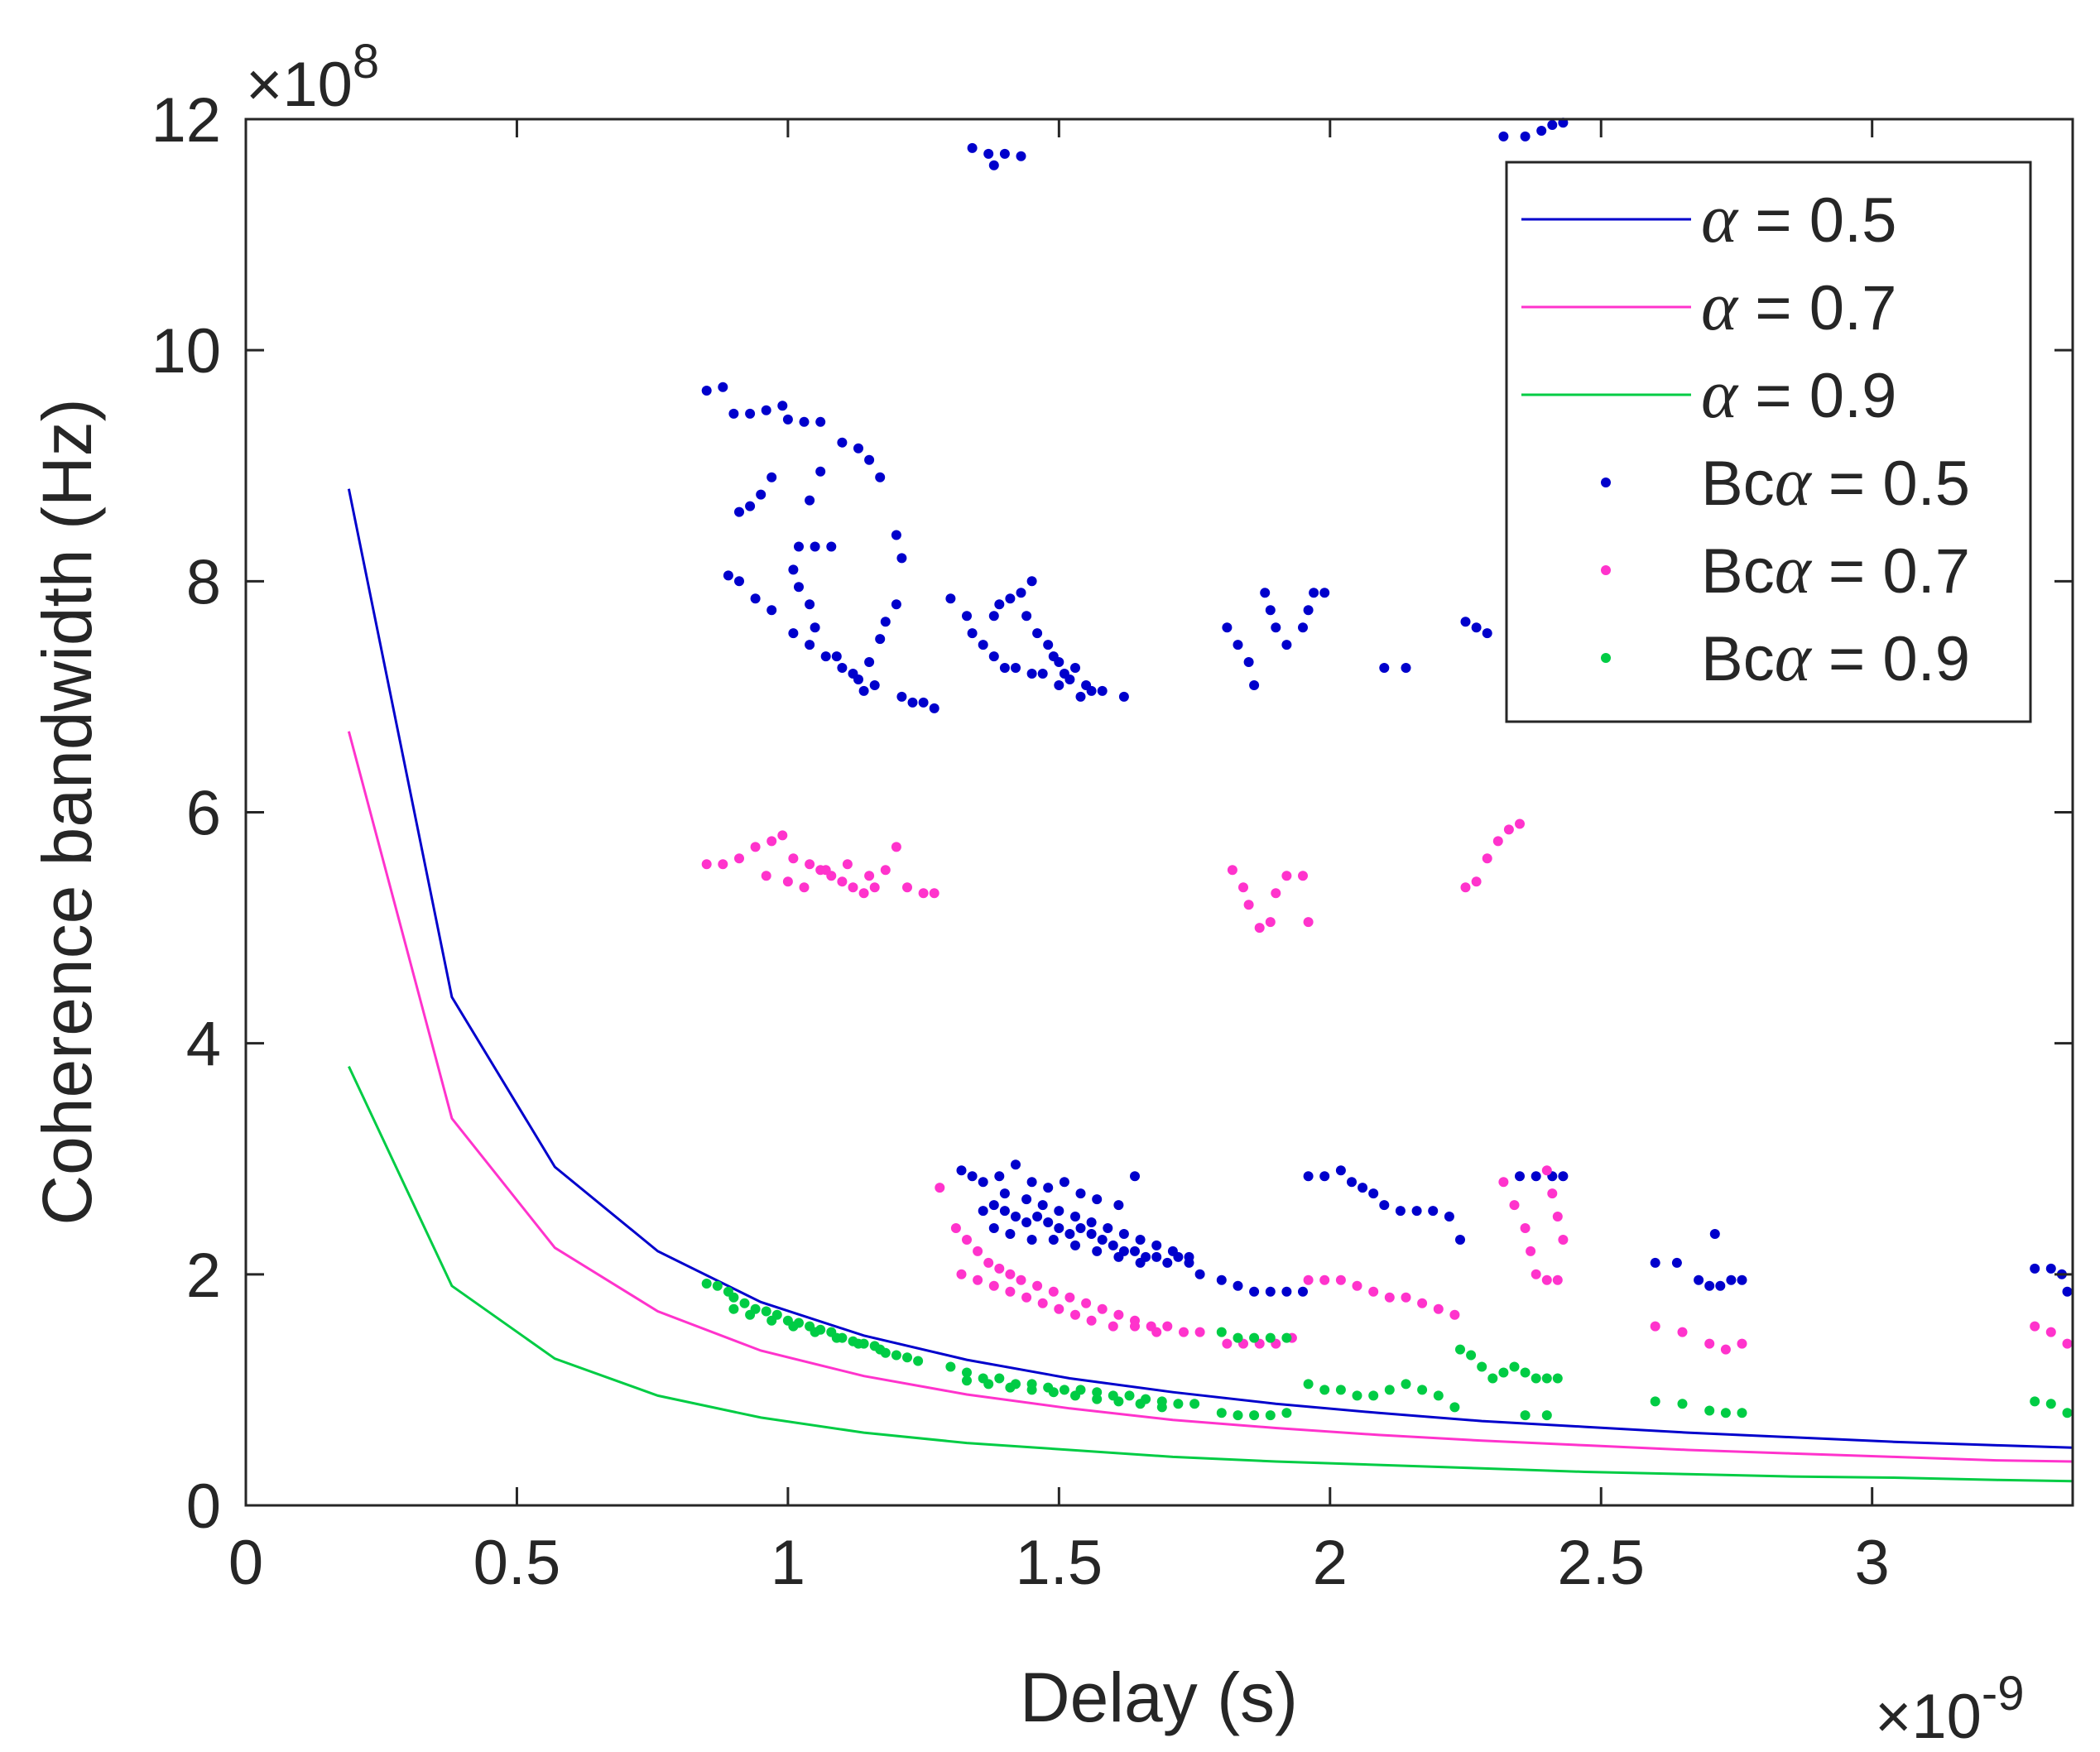 The image size is (2100, 1752). Describe the element at coordinates (517, 1563) in the screenshot. I see `x-tick-label: 0.5` at that location.